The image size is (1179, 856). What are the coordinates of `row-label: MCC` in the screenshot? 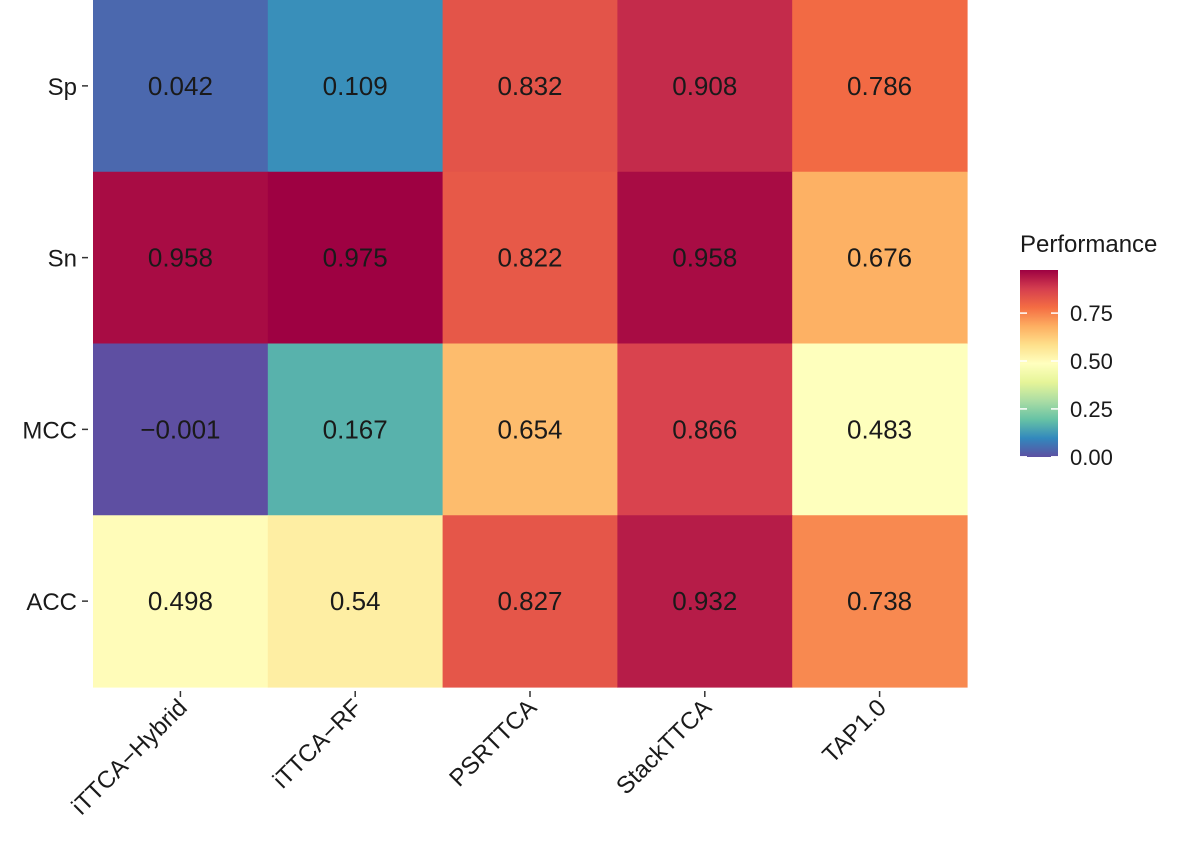 It's located at (49, 430).